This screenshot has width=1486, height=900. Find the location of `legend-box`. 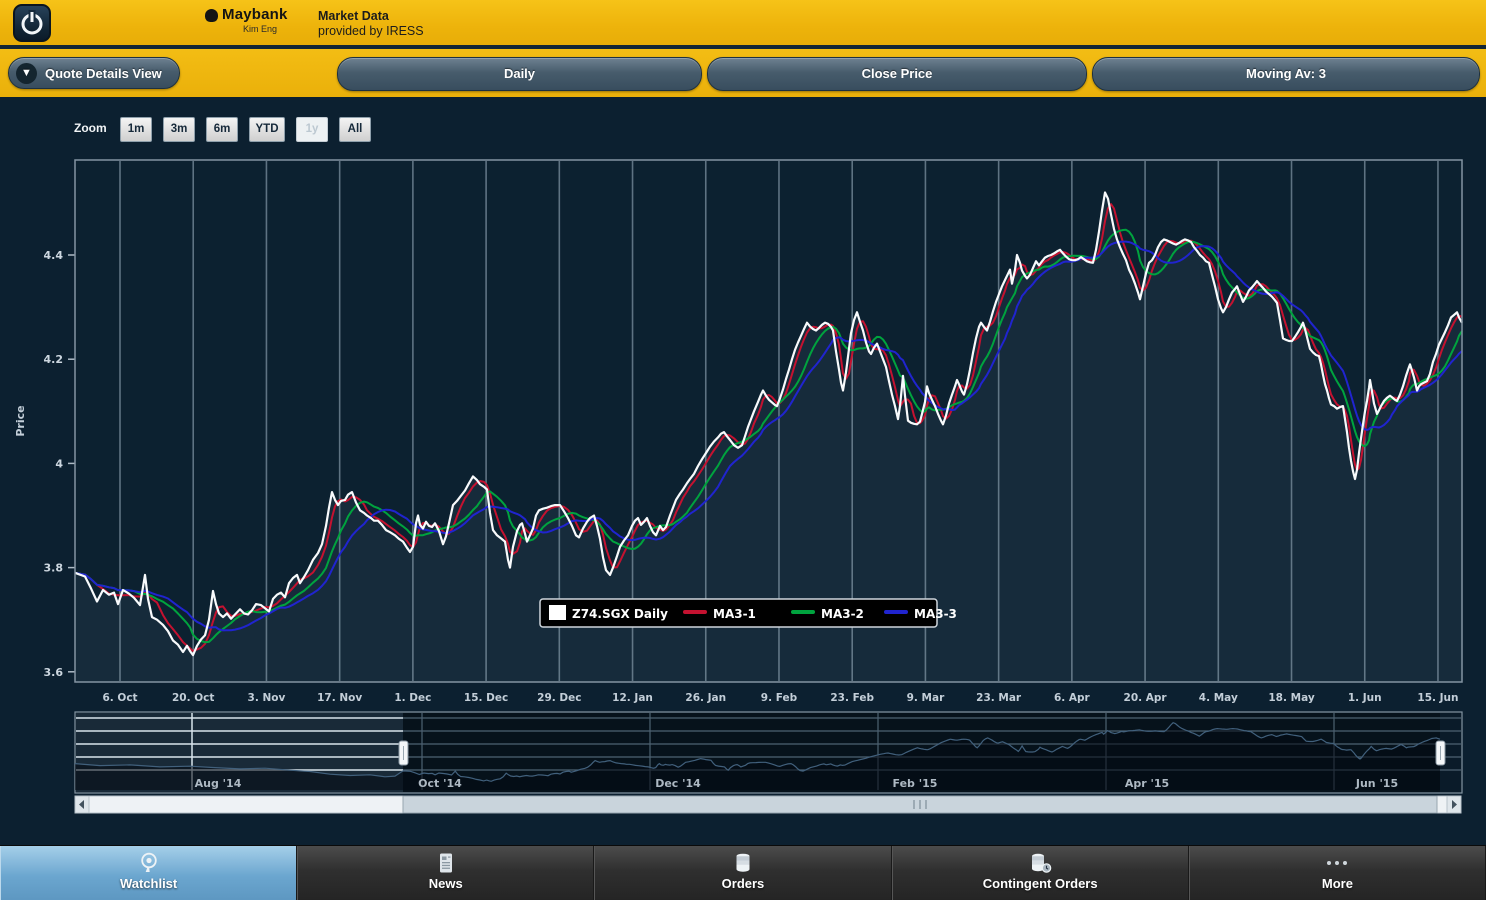

legend-box is located at coordinates (738, 613).